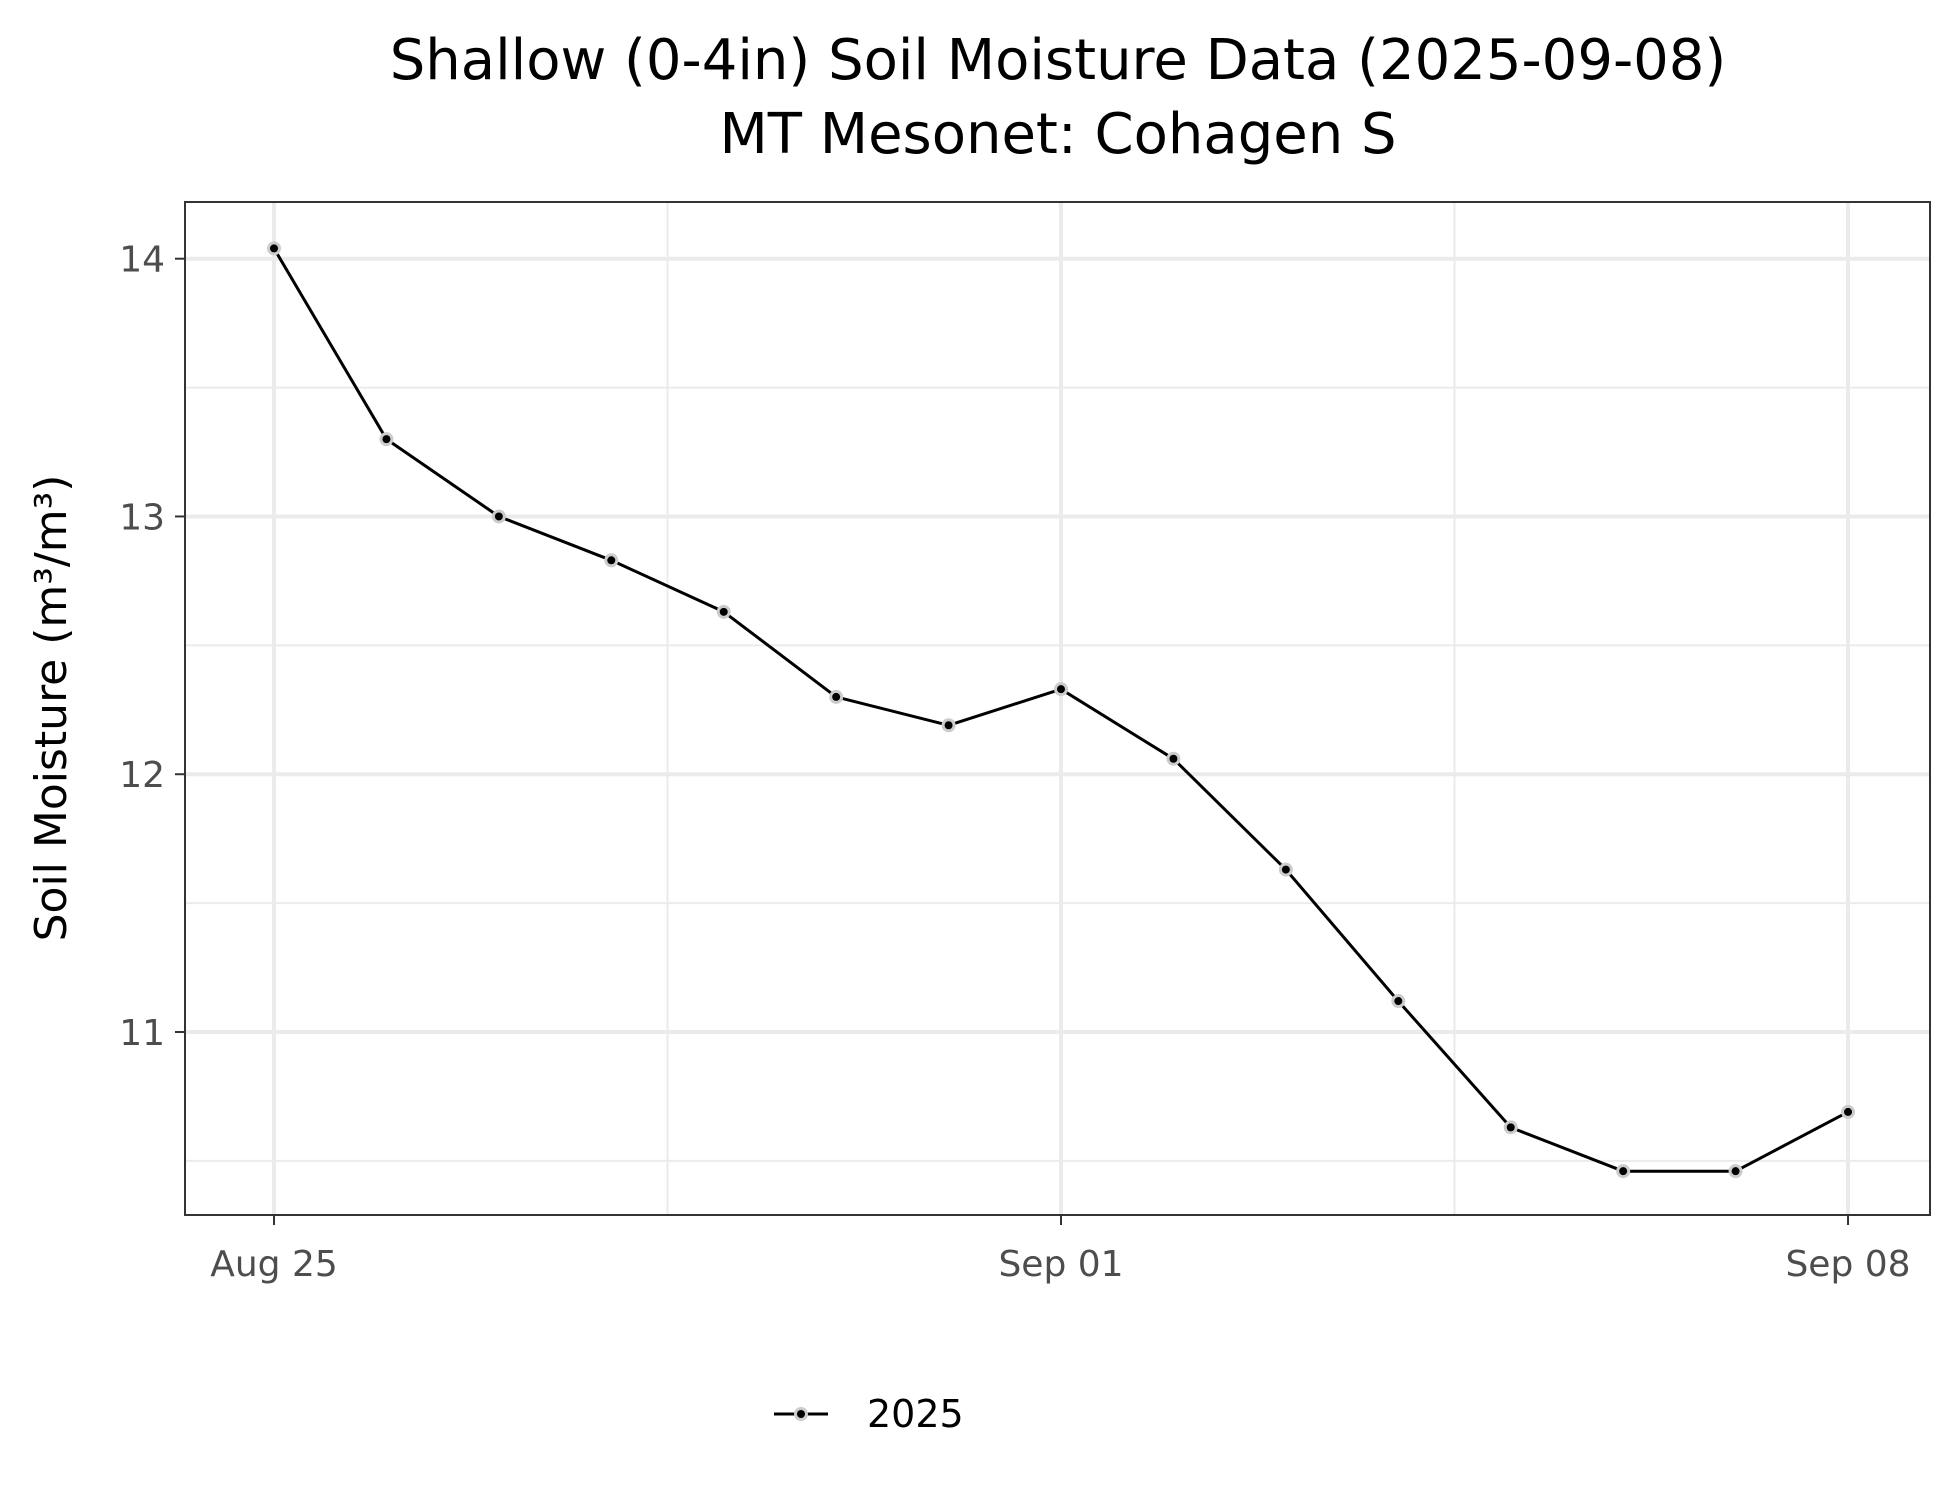 The image size is (1950, 1500). I want to click on legend: 2025, so click(869, 1414).